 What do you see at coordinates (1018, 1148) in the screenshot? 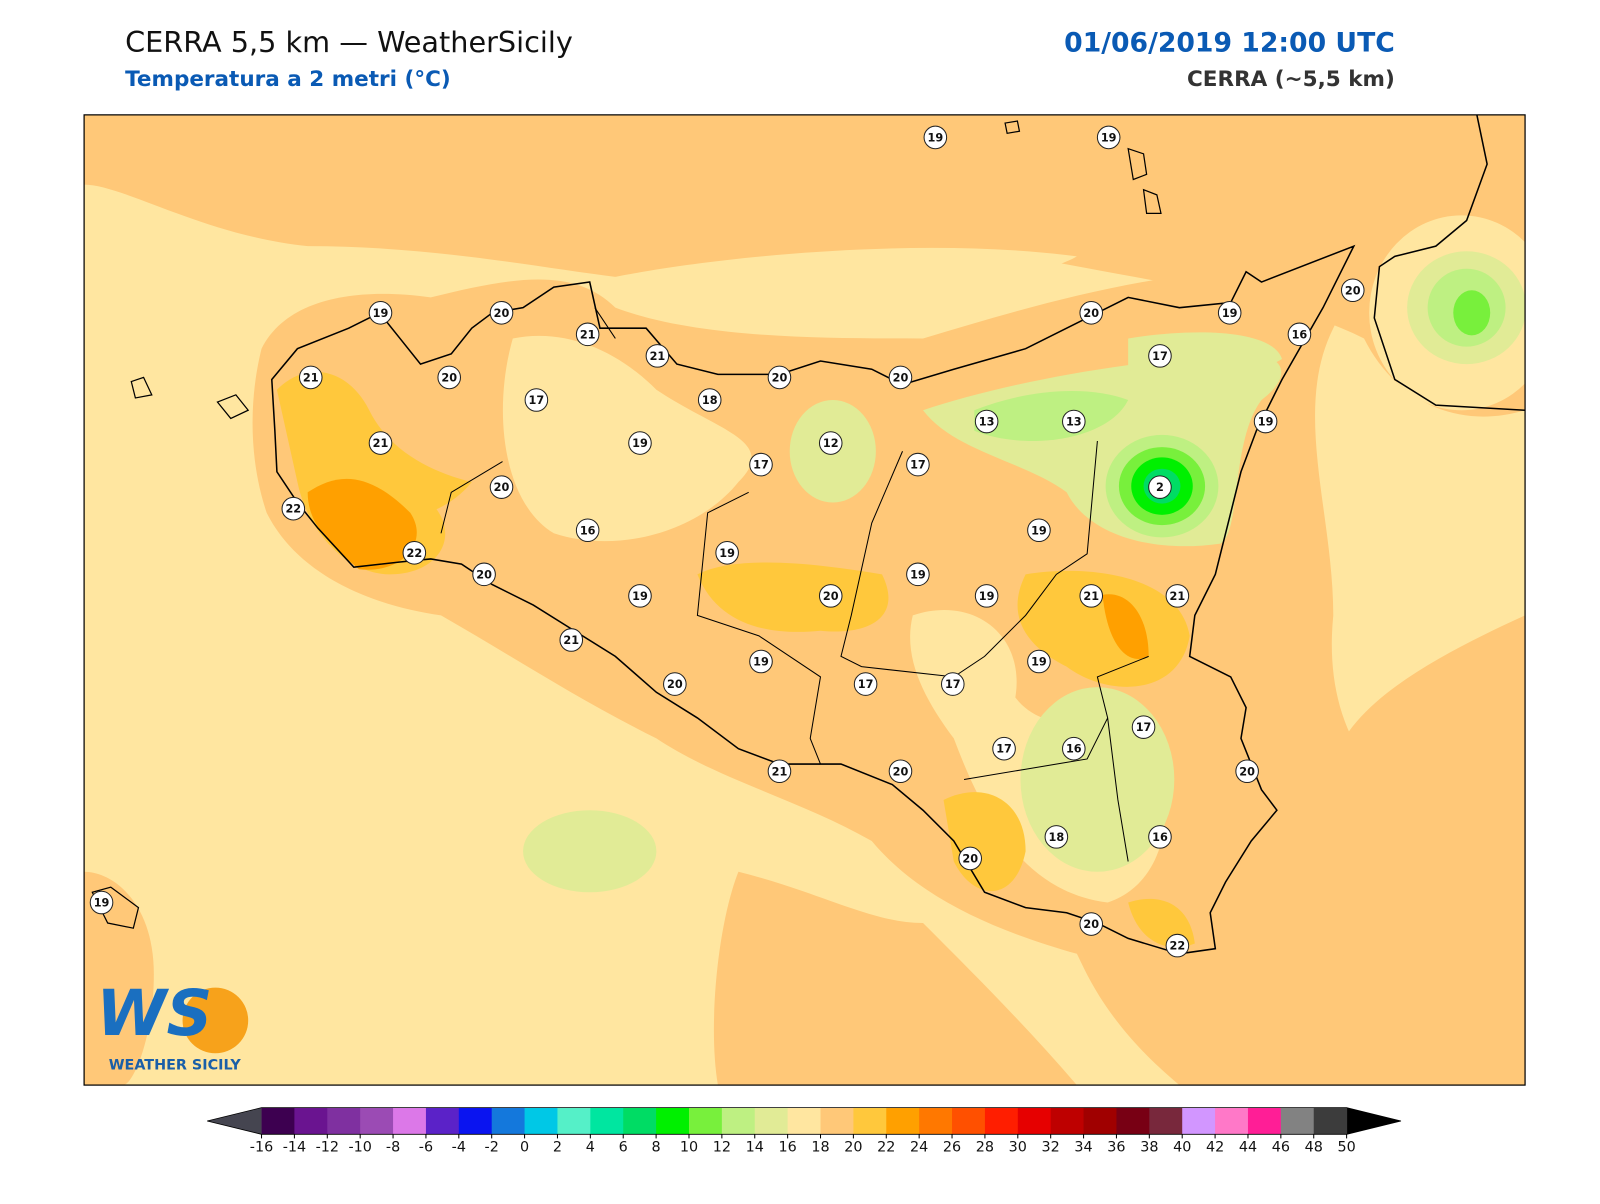
I see `colorbar-tick-label: 30` at bounding box center [1018, 1148].